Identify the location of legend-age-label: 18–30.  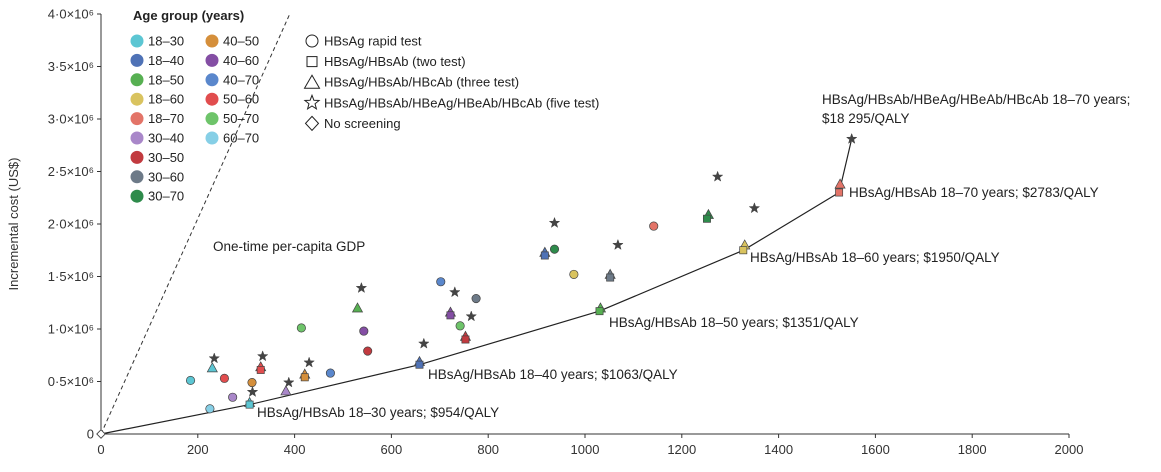
(166, 41).